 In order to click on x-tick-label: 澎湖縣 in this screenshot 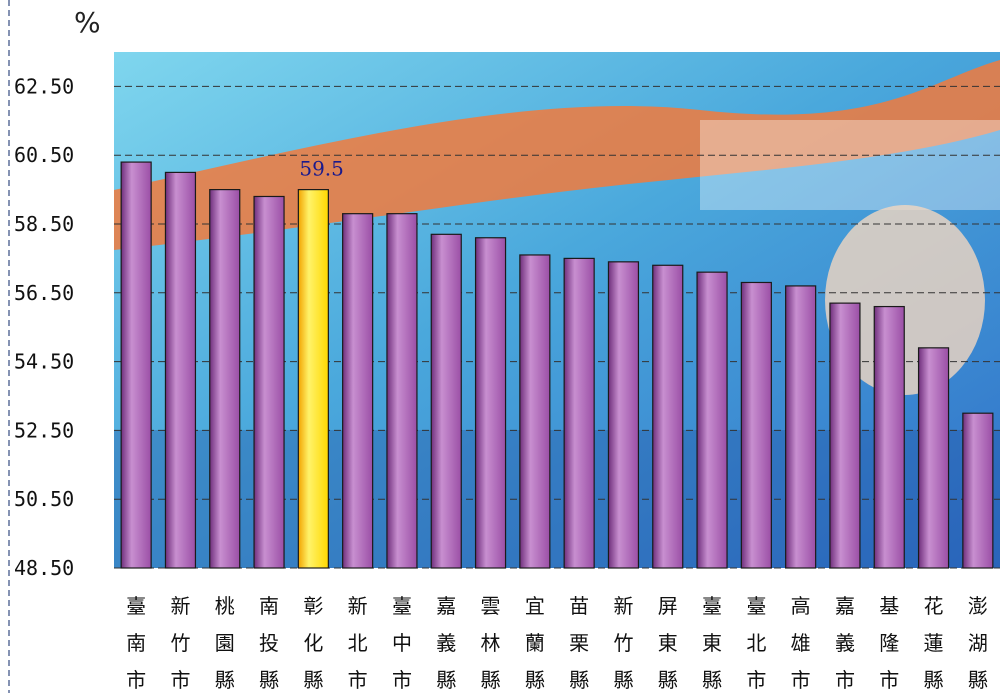, I will do `click(978, 643)`.